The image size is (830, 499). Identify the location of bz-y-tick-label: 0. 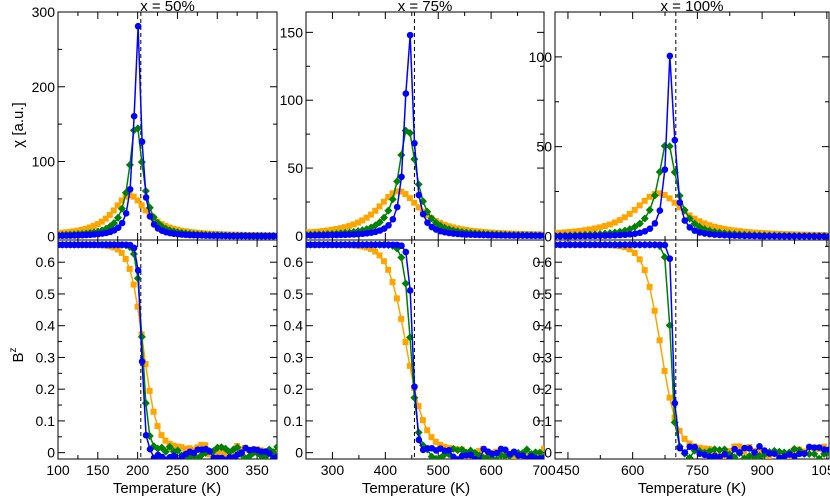
(51, 453).